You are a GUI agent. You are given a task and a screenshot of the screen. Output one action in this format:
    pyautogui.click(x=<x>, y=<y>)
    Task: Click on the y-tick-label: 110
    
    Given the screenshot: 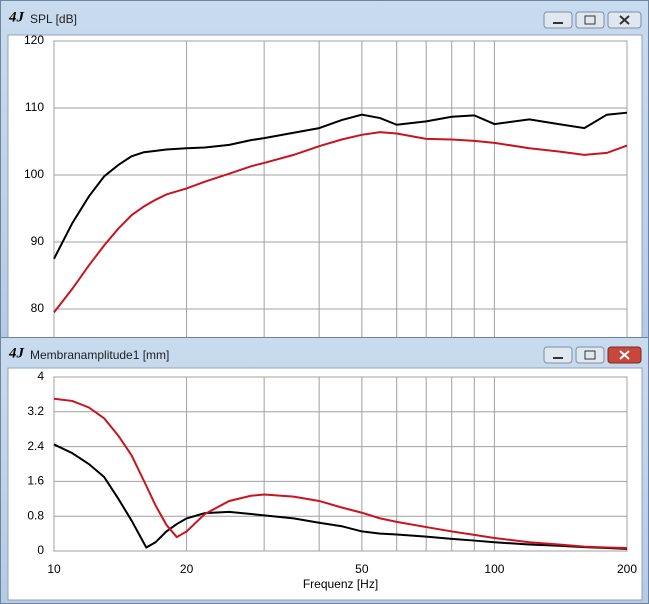 What is the action you would take?
    pyautogui.click(x=34, y=107)
    